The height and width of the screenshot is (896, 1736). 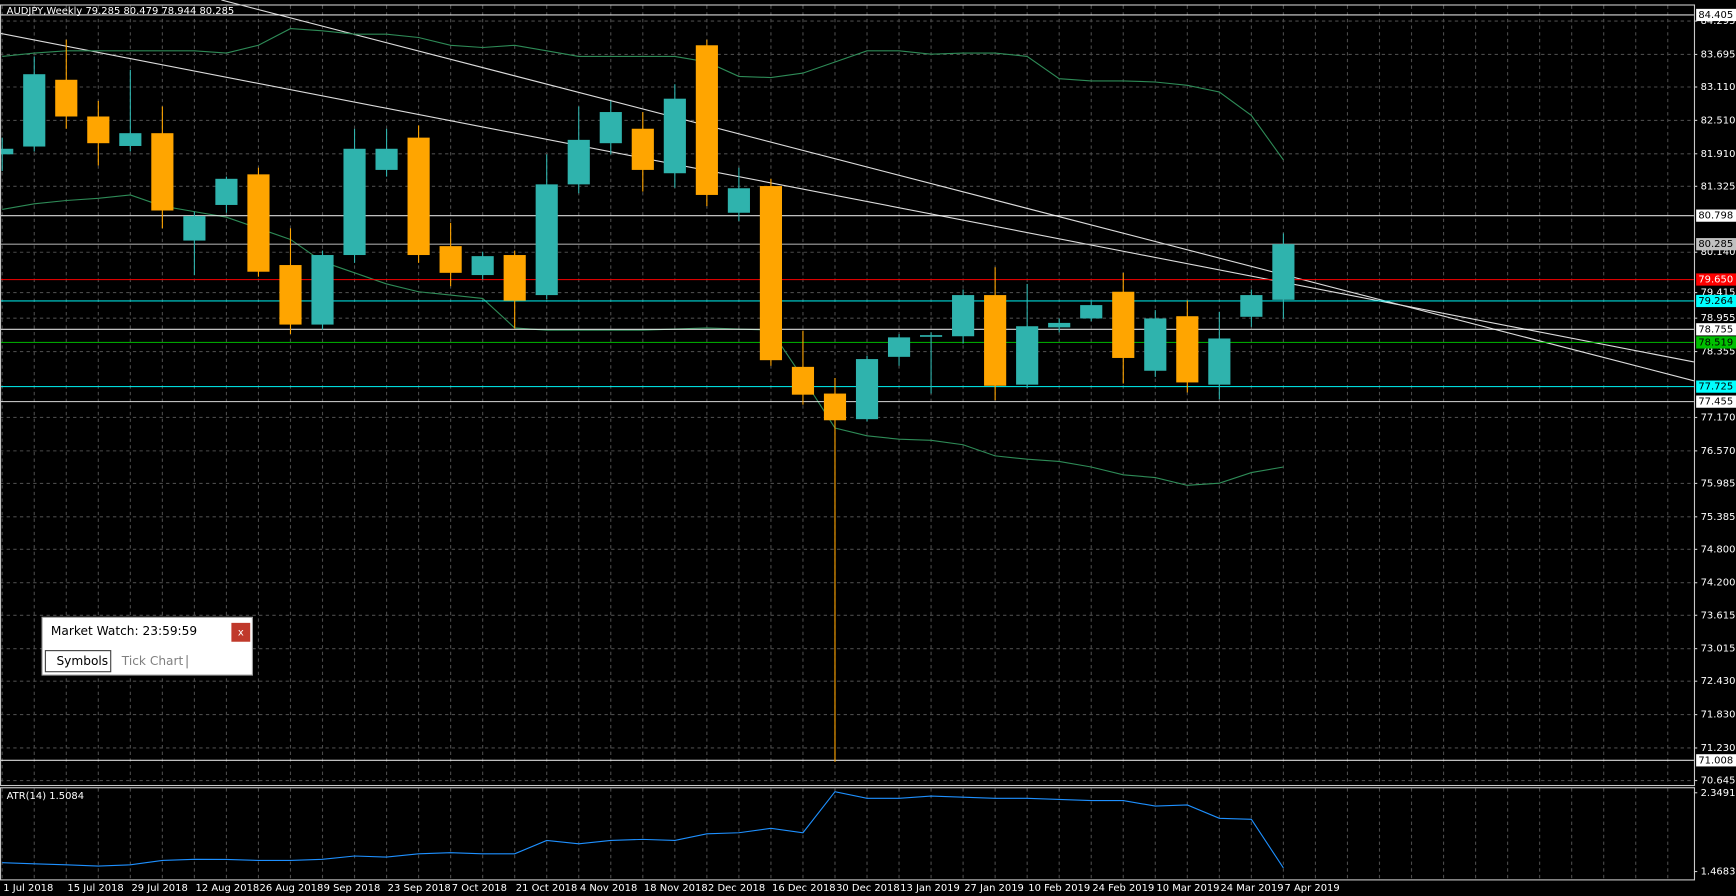 What do you see at coordinates (1715, 387) in the screenshot?
I see `level-label: 77.725` at bounding box center [1715, 387].